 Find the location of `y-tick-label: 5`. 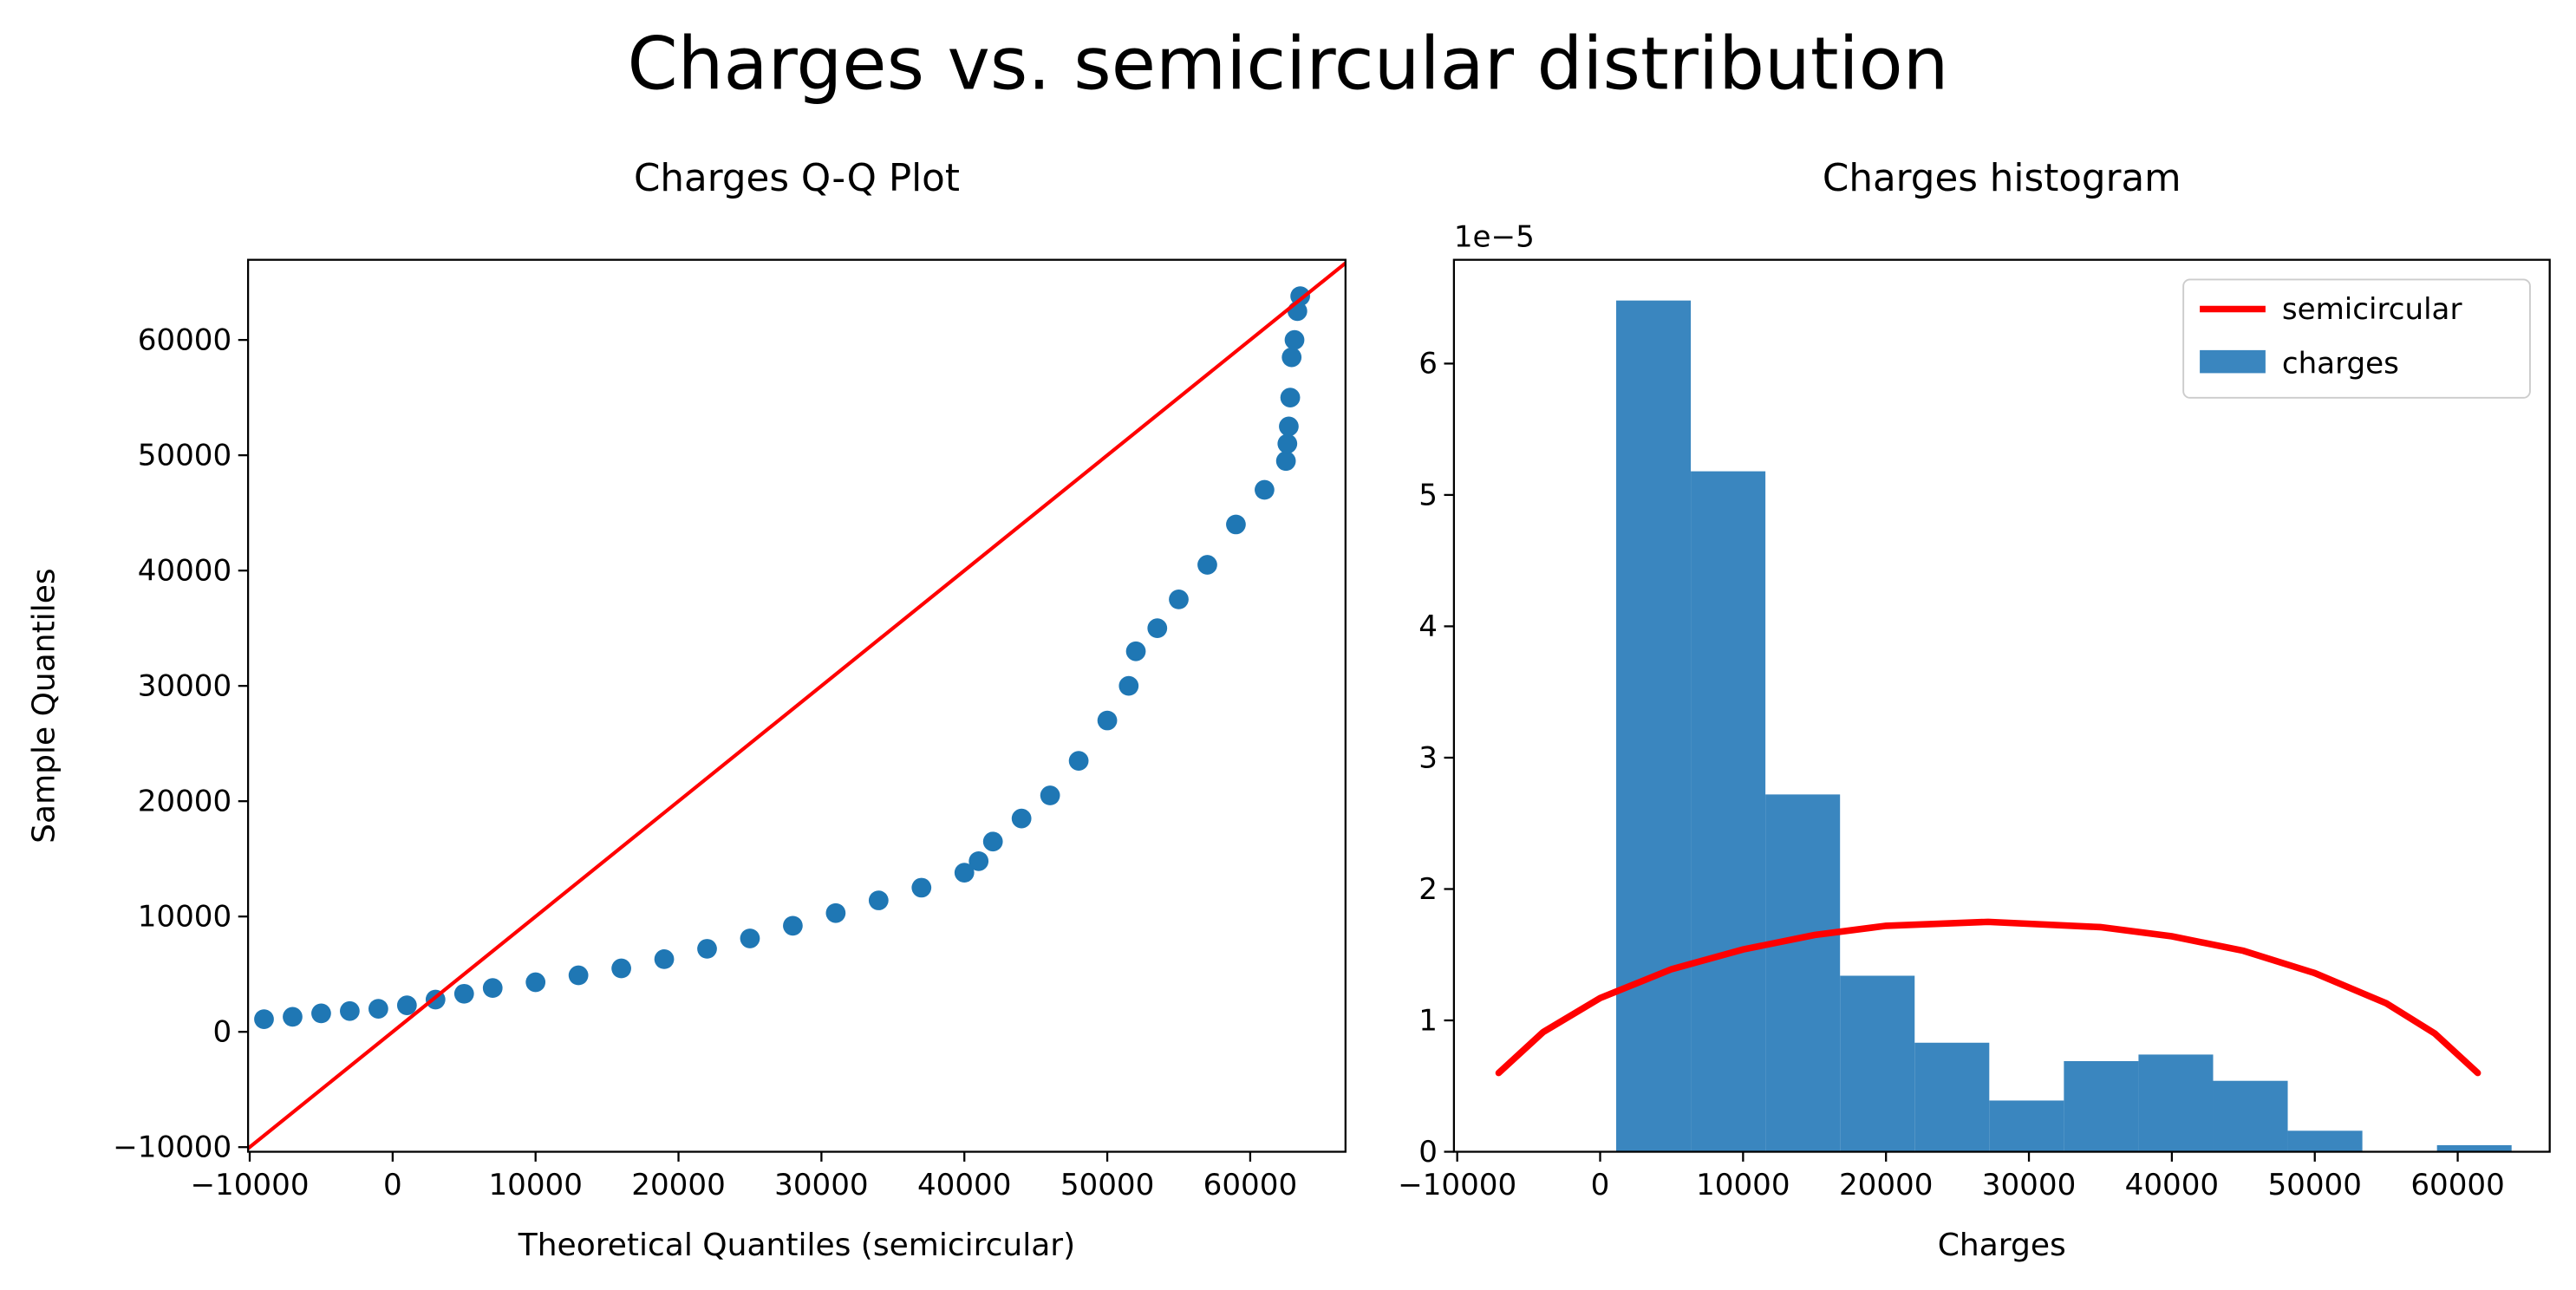

y-tick-label: 5 is located at coordinates (1428, 495).